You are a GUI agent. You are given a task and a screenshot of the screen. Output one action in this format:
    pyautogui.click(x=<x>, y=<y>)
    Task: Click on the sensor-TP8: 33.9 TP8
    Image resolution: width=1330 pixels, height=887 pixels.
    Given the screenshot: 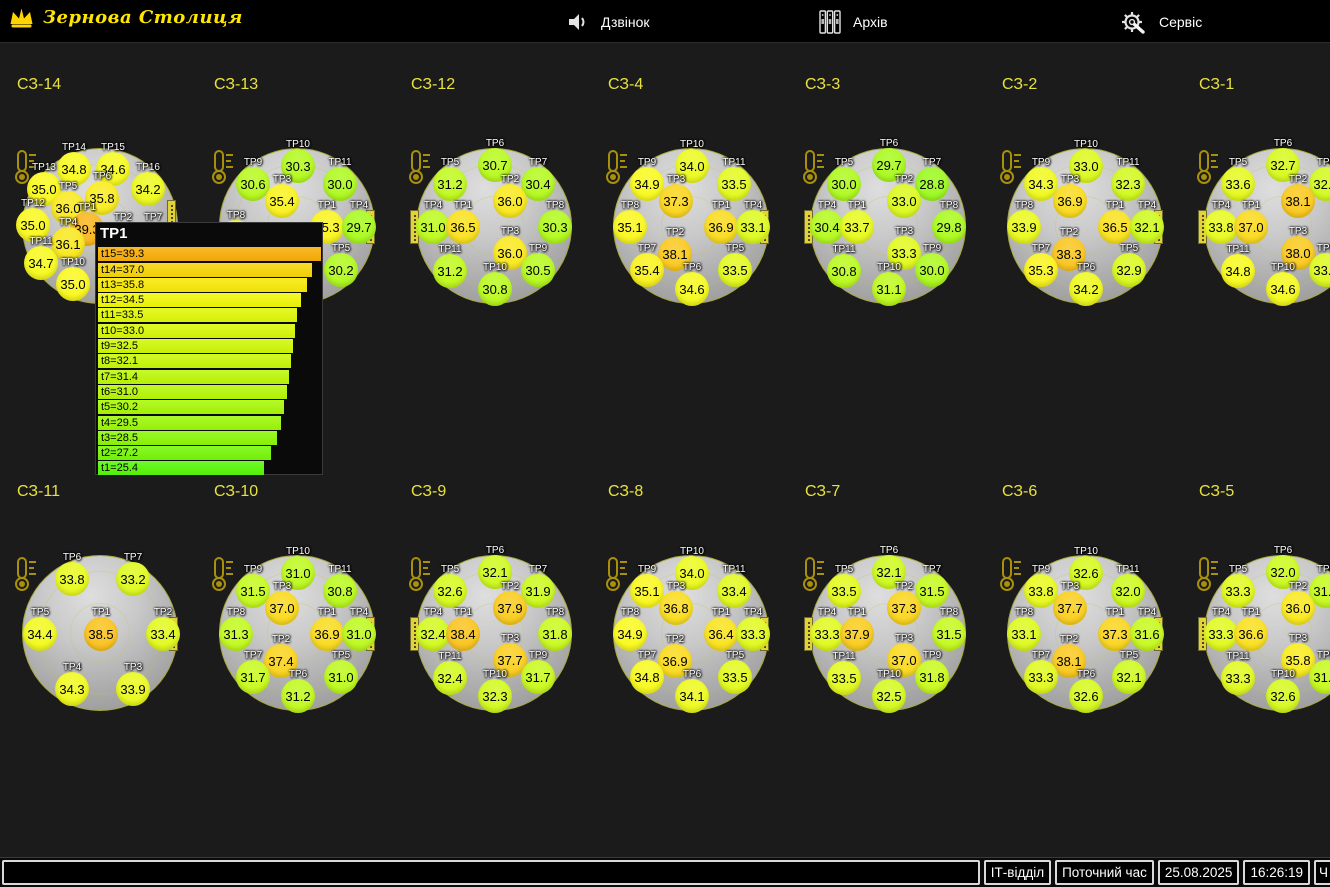 What is the action you would take?
    pyautogui.click(x=1024, y=222)
    